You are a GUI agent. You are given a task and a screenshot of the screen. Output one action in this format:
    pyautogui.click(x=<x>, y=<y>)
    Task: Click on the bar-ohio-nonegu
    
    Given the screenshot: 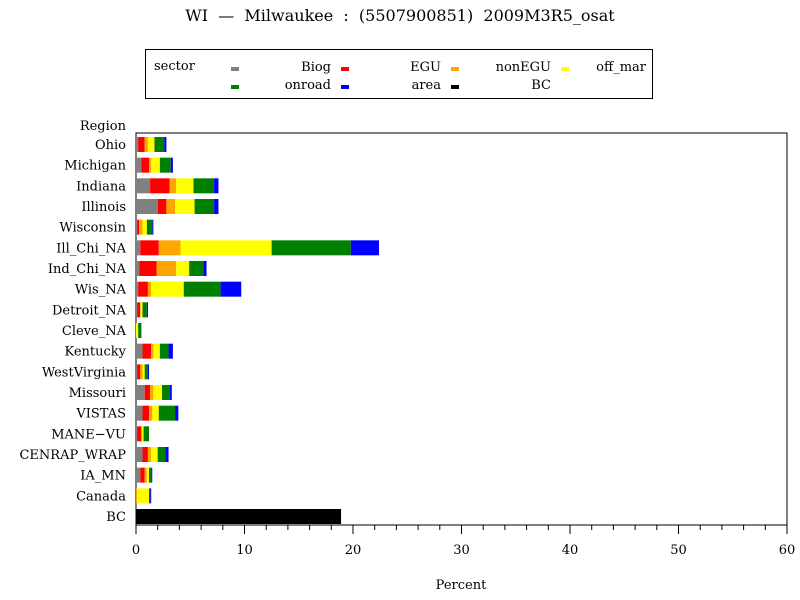 What is the action you would take?
    pyautogui.click(x=146, y=144)
    